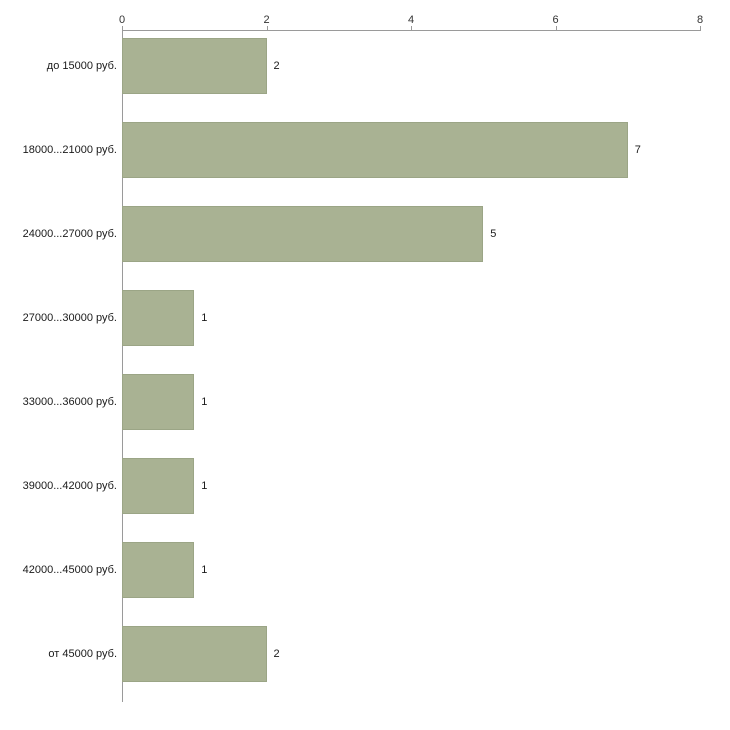  What do you see at coordinates (555, 20) in the screenshot?
I see `x-tick-label: 6` at bounding box center [555, 20].